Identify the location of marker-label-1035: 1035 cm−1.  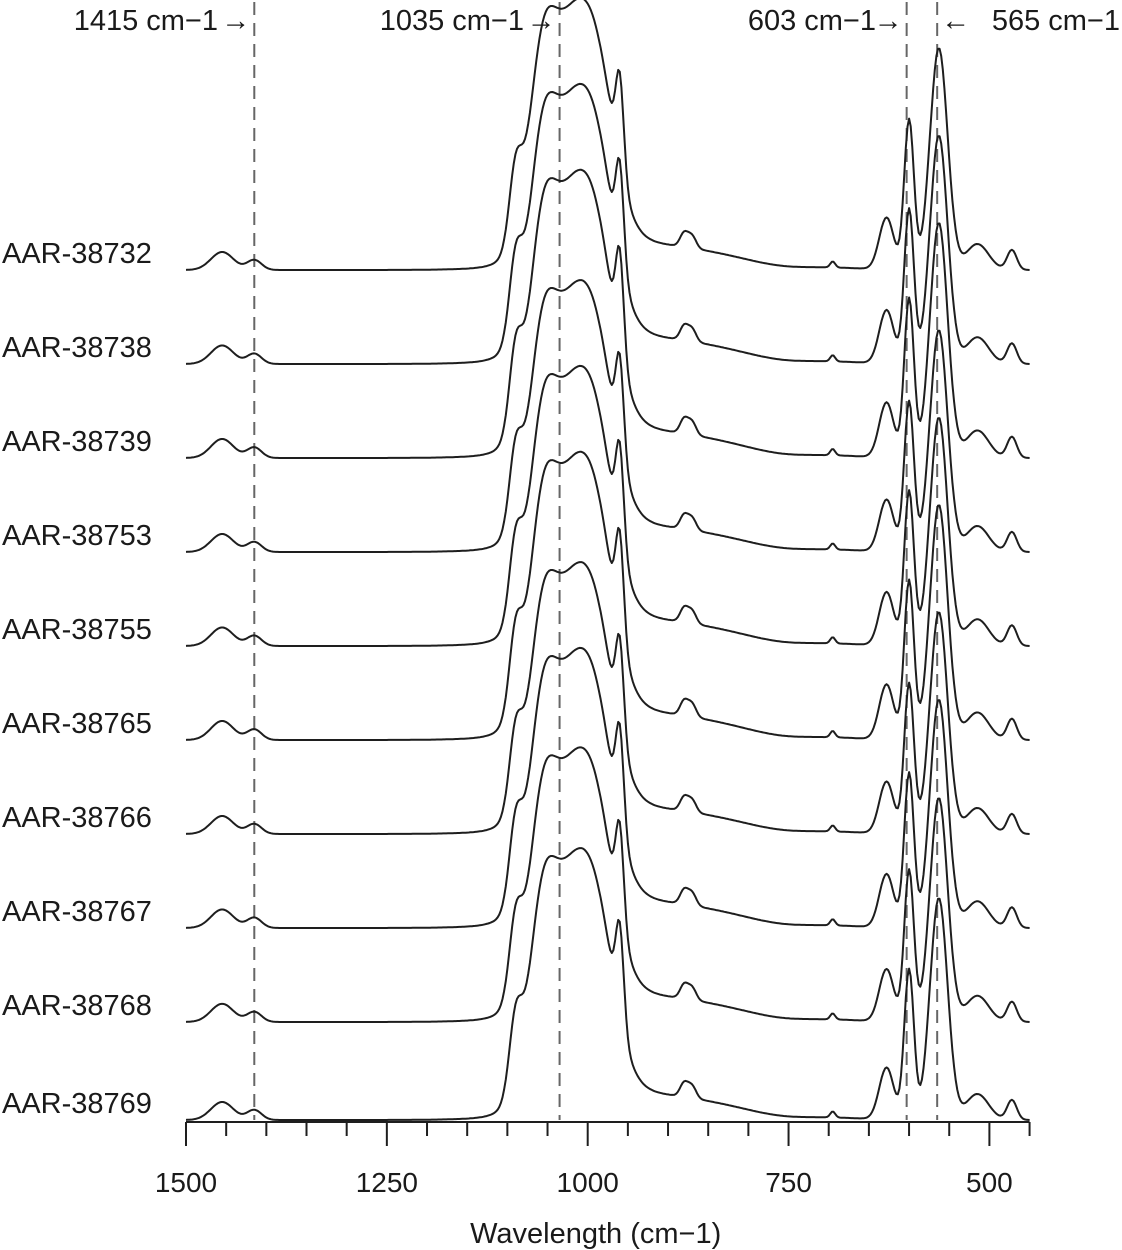
(452, 21).